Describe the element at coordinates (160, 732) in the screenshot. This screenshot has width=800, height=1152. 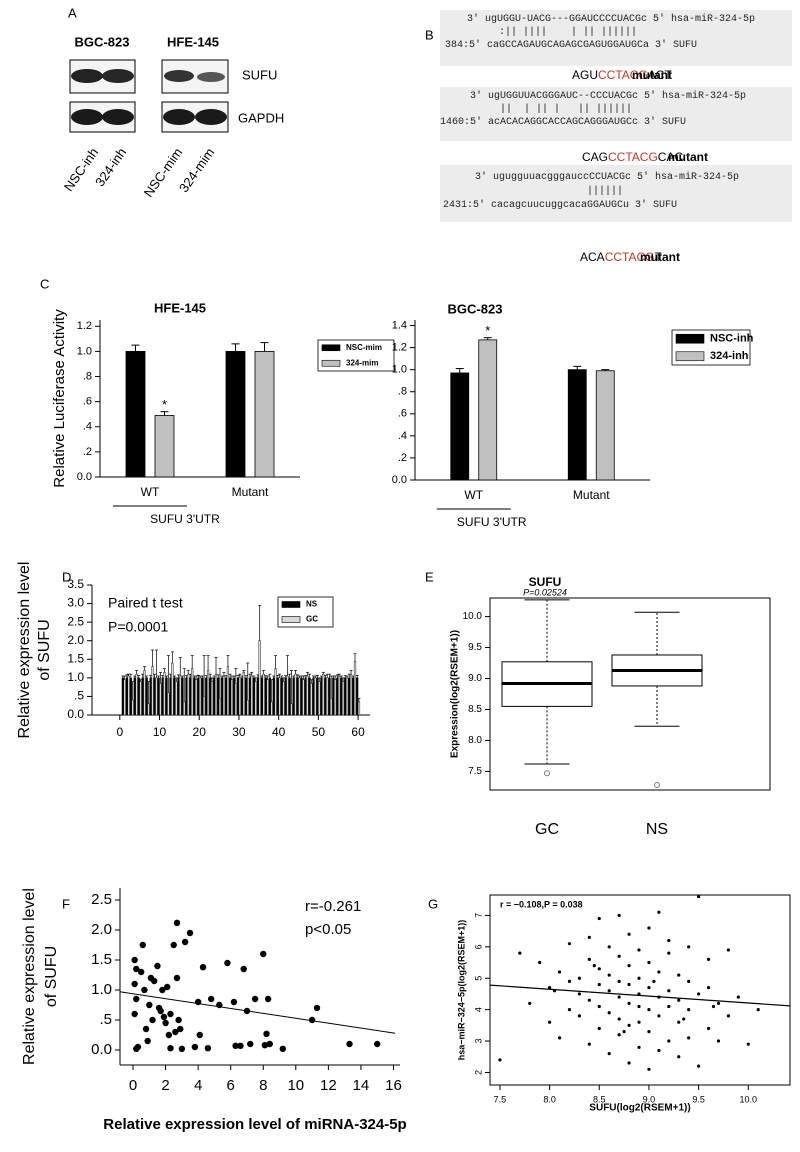
I see `x-tick-label: 10` at that location.